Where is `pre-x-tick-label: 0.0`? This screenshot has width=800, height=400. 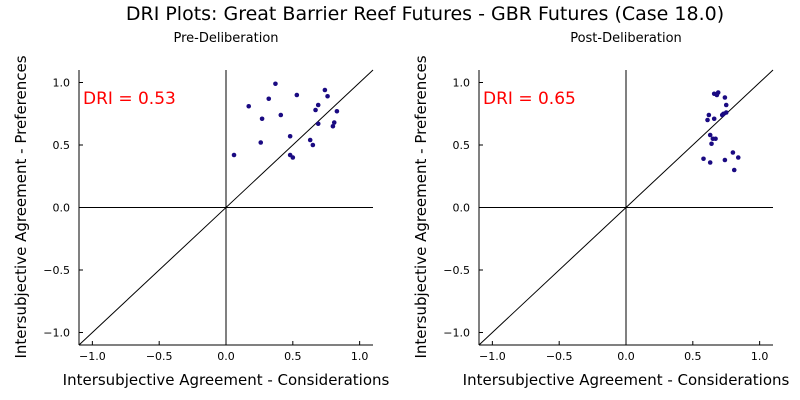
pre-x-tick-label: 0.0 is located at coordinates (226, 356).